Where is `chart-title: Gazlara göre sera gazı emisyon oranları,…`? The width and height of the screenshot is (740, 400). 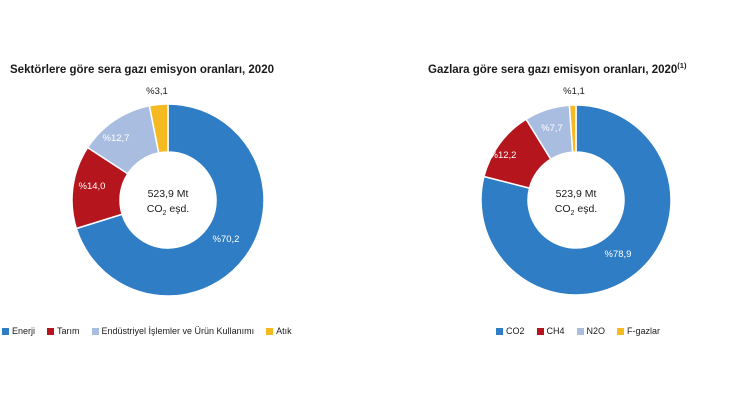
chart-title: Gazlara göre sera gazı emisyon oranları,… is located at coordinates (557, 68).